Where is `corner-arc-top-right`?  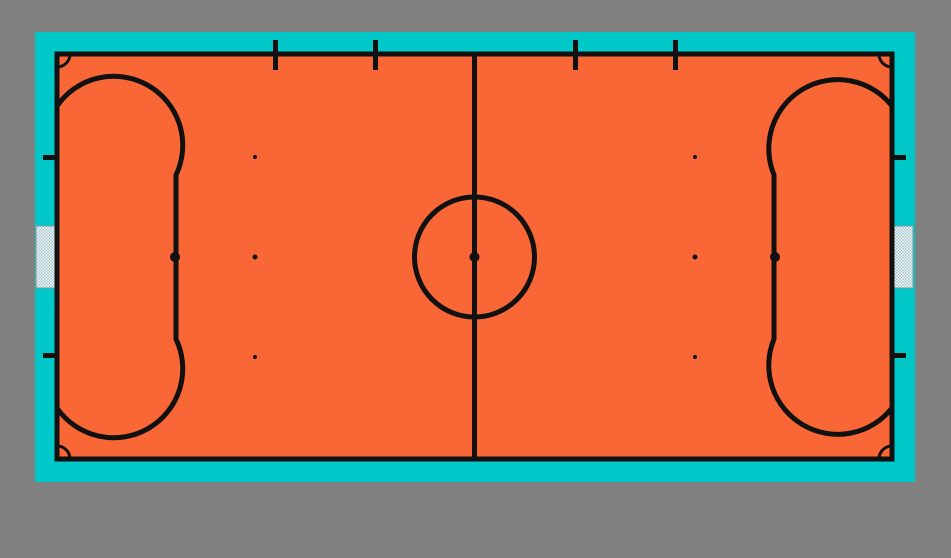
corner-arc-top-right is located at coordinates (885, 61).